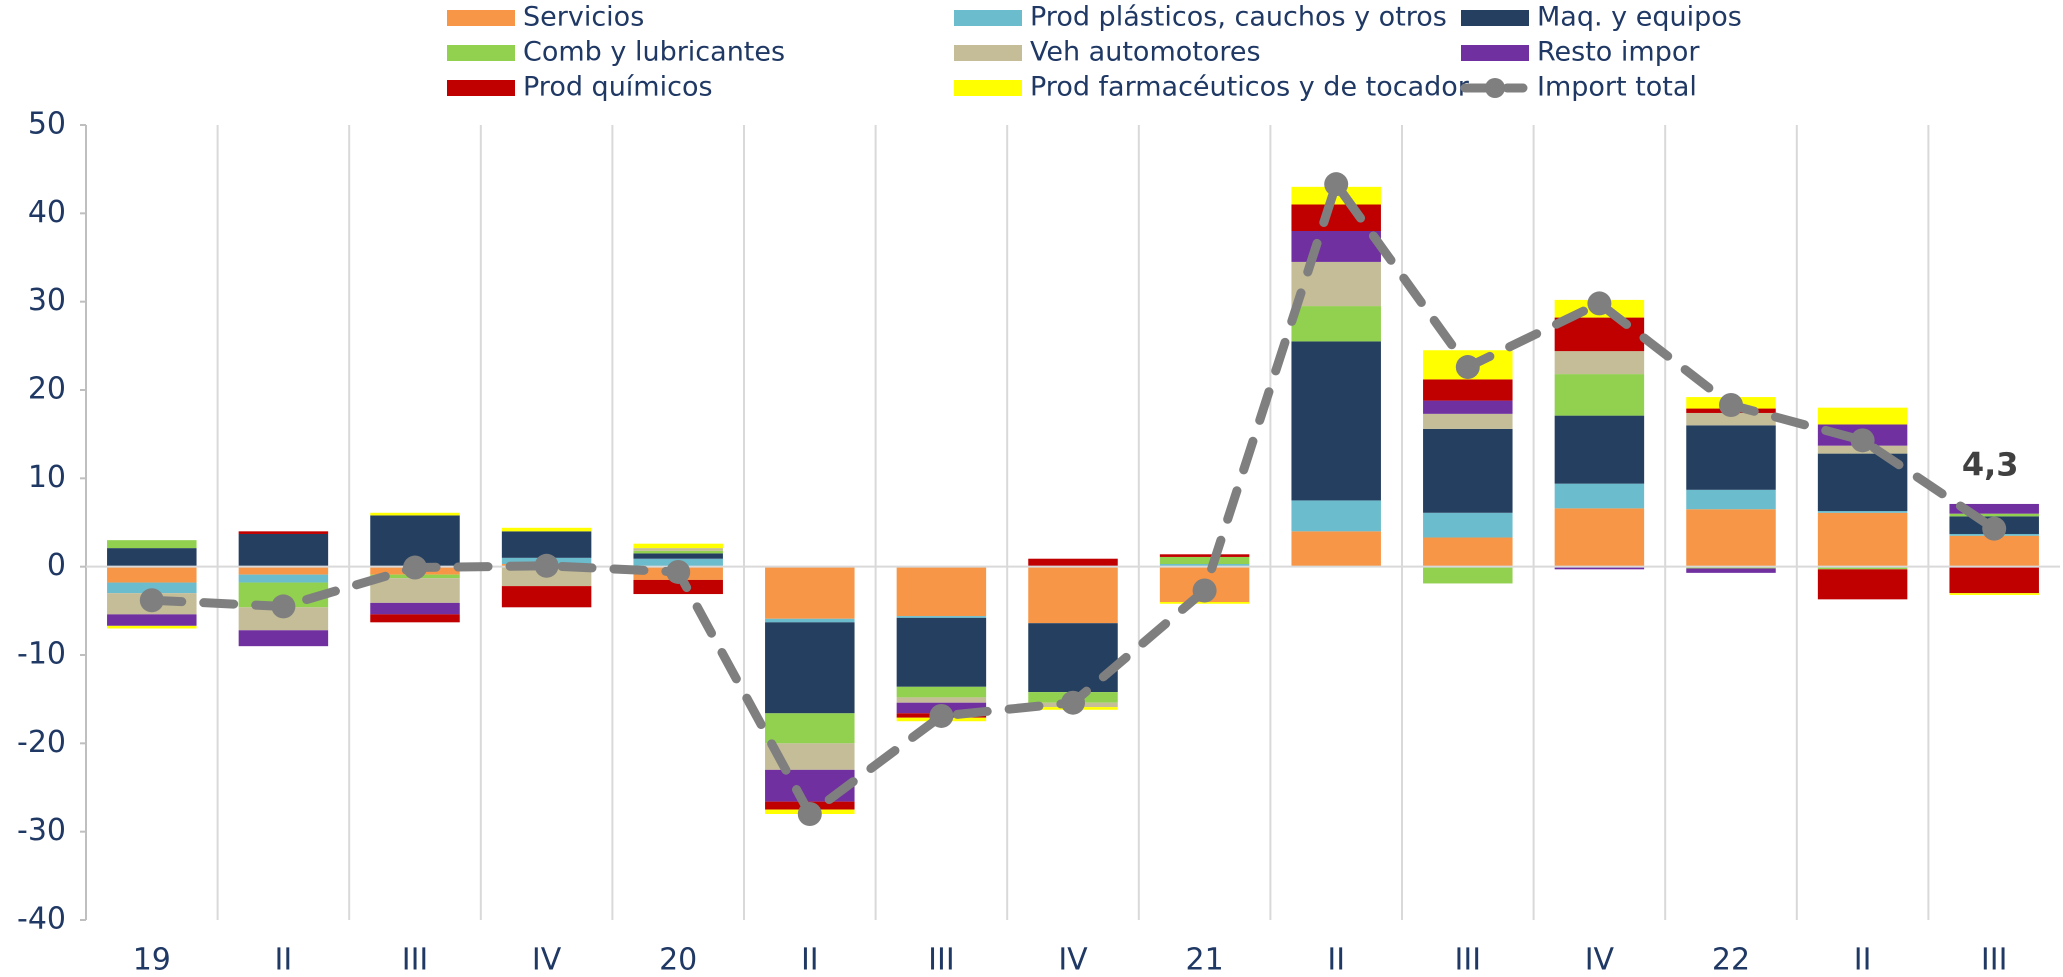 The width and height of the screenshot is (2063, 977). Describe the element at coordinates (678, 960) in the screenshot. I see `x-tick-label: 20` at that location.